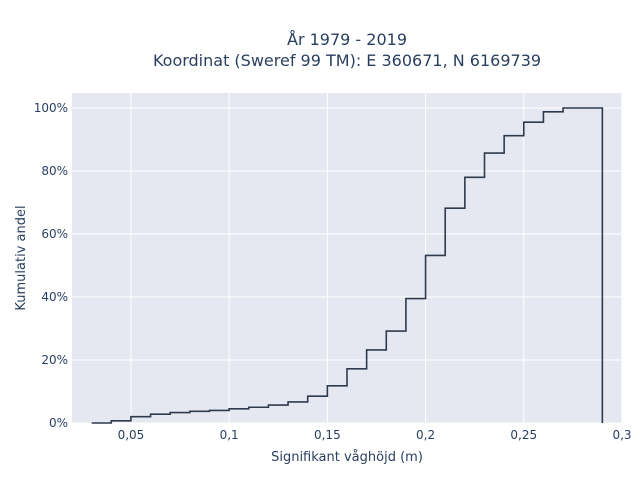 The height and width of the screenshot is (480, 640). What do you see at coordinates (51, 265) in the screenshot?
I see `y-tick-labels: 0% 20% 40% 60% 80% 100%` at bounding box center [51, 265].